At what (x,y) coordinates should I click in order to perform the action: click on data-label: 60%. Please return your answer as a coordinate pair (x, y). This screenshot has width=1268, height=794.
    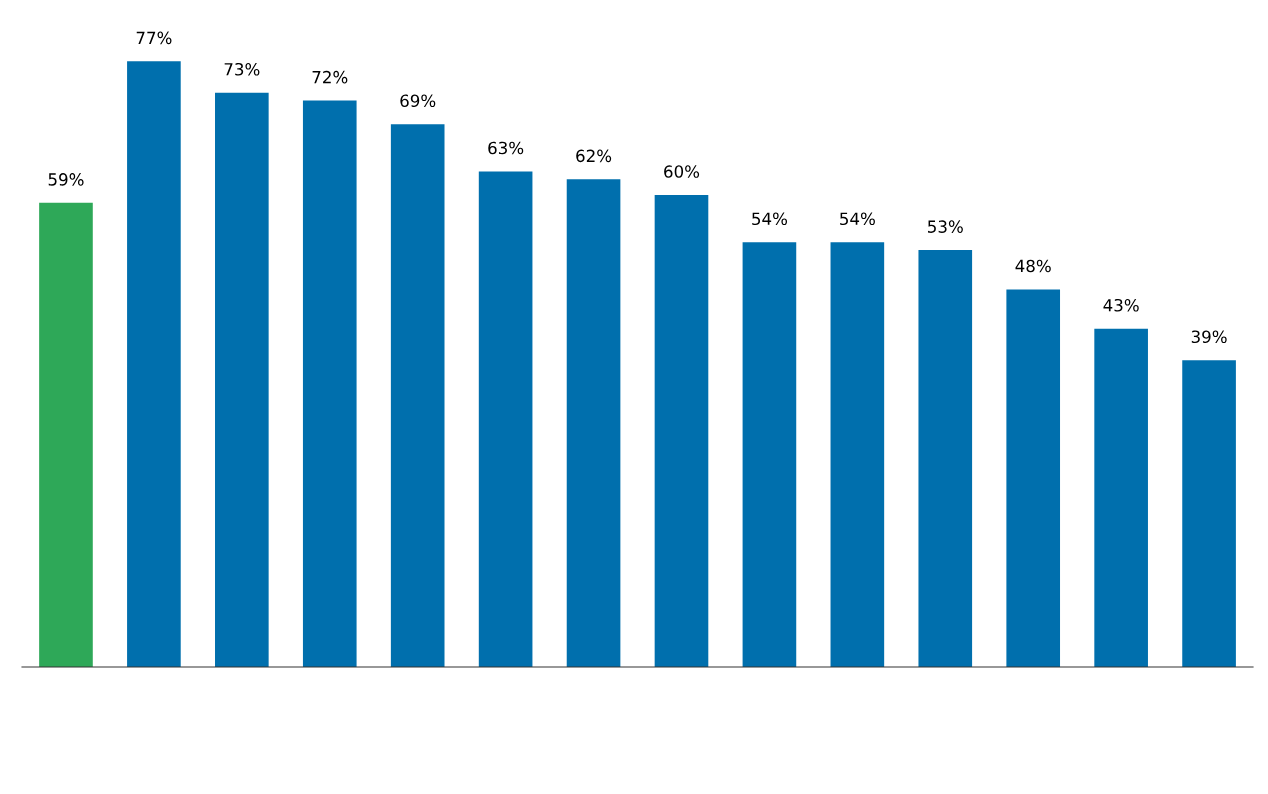
    Looking at the image, I should click on (682, 171).